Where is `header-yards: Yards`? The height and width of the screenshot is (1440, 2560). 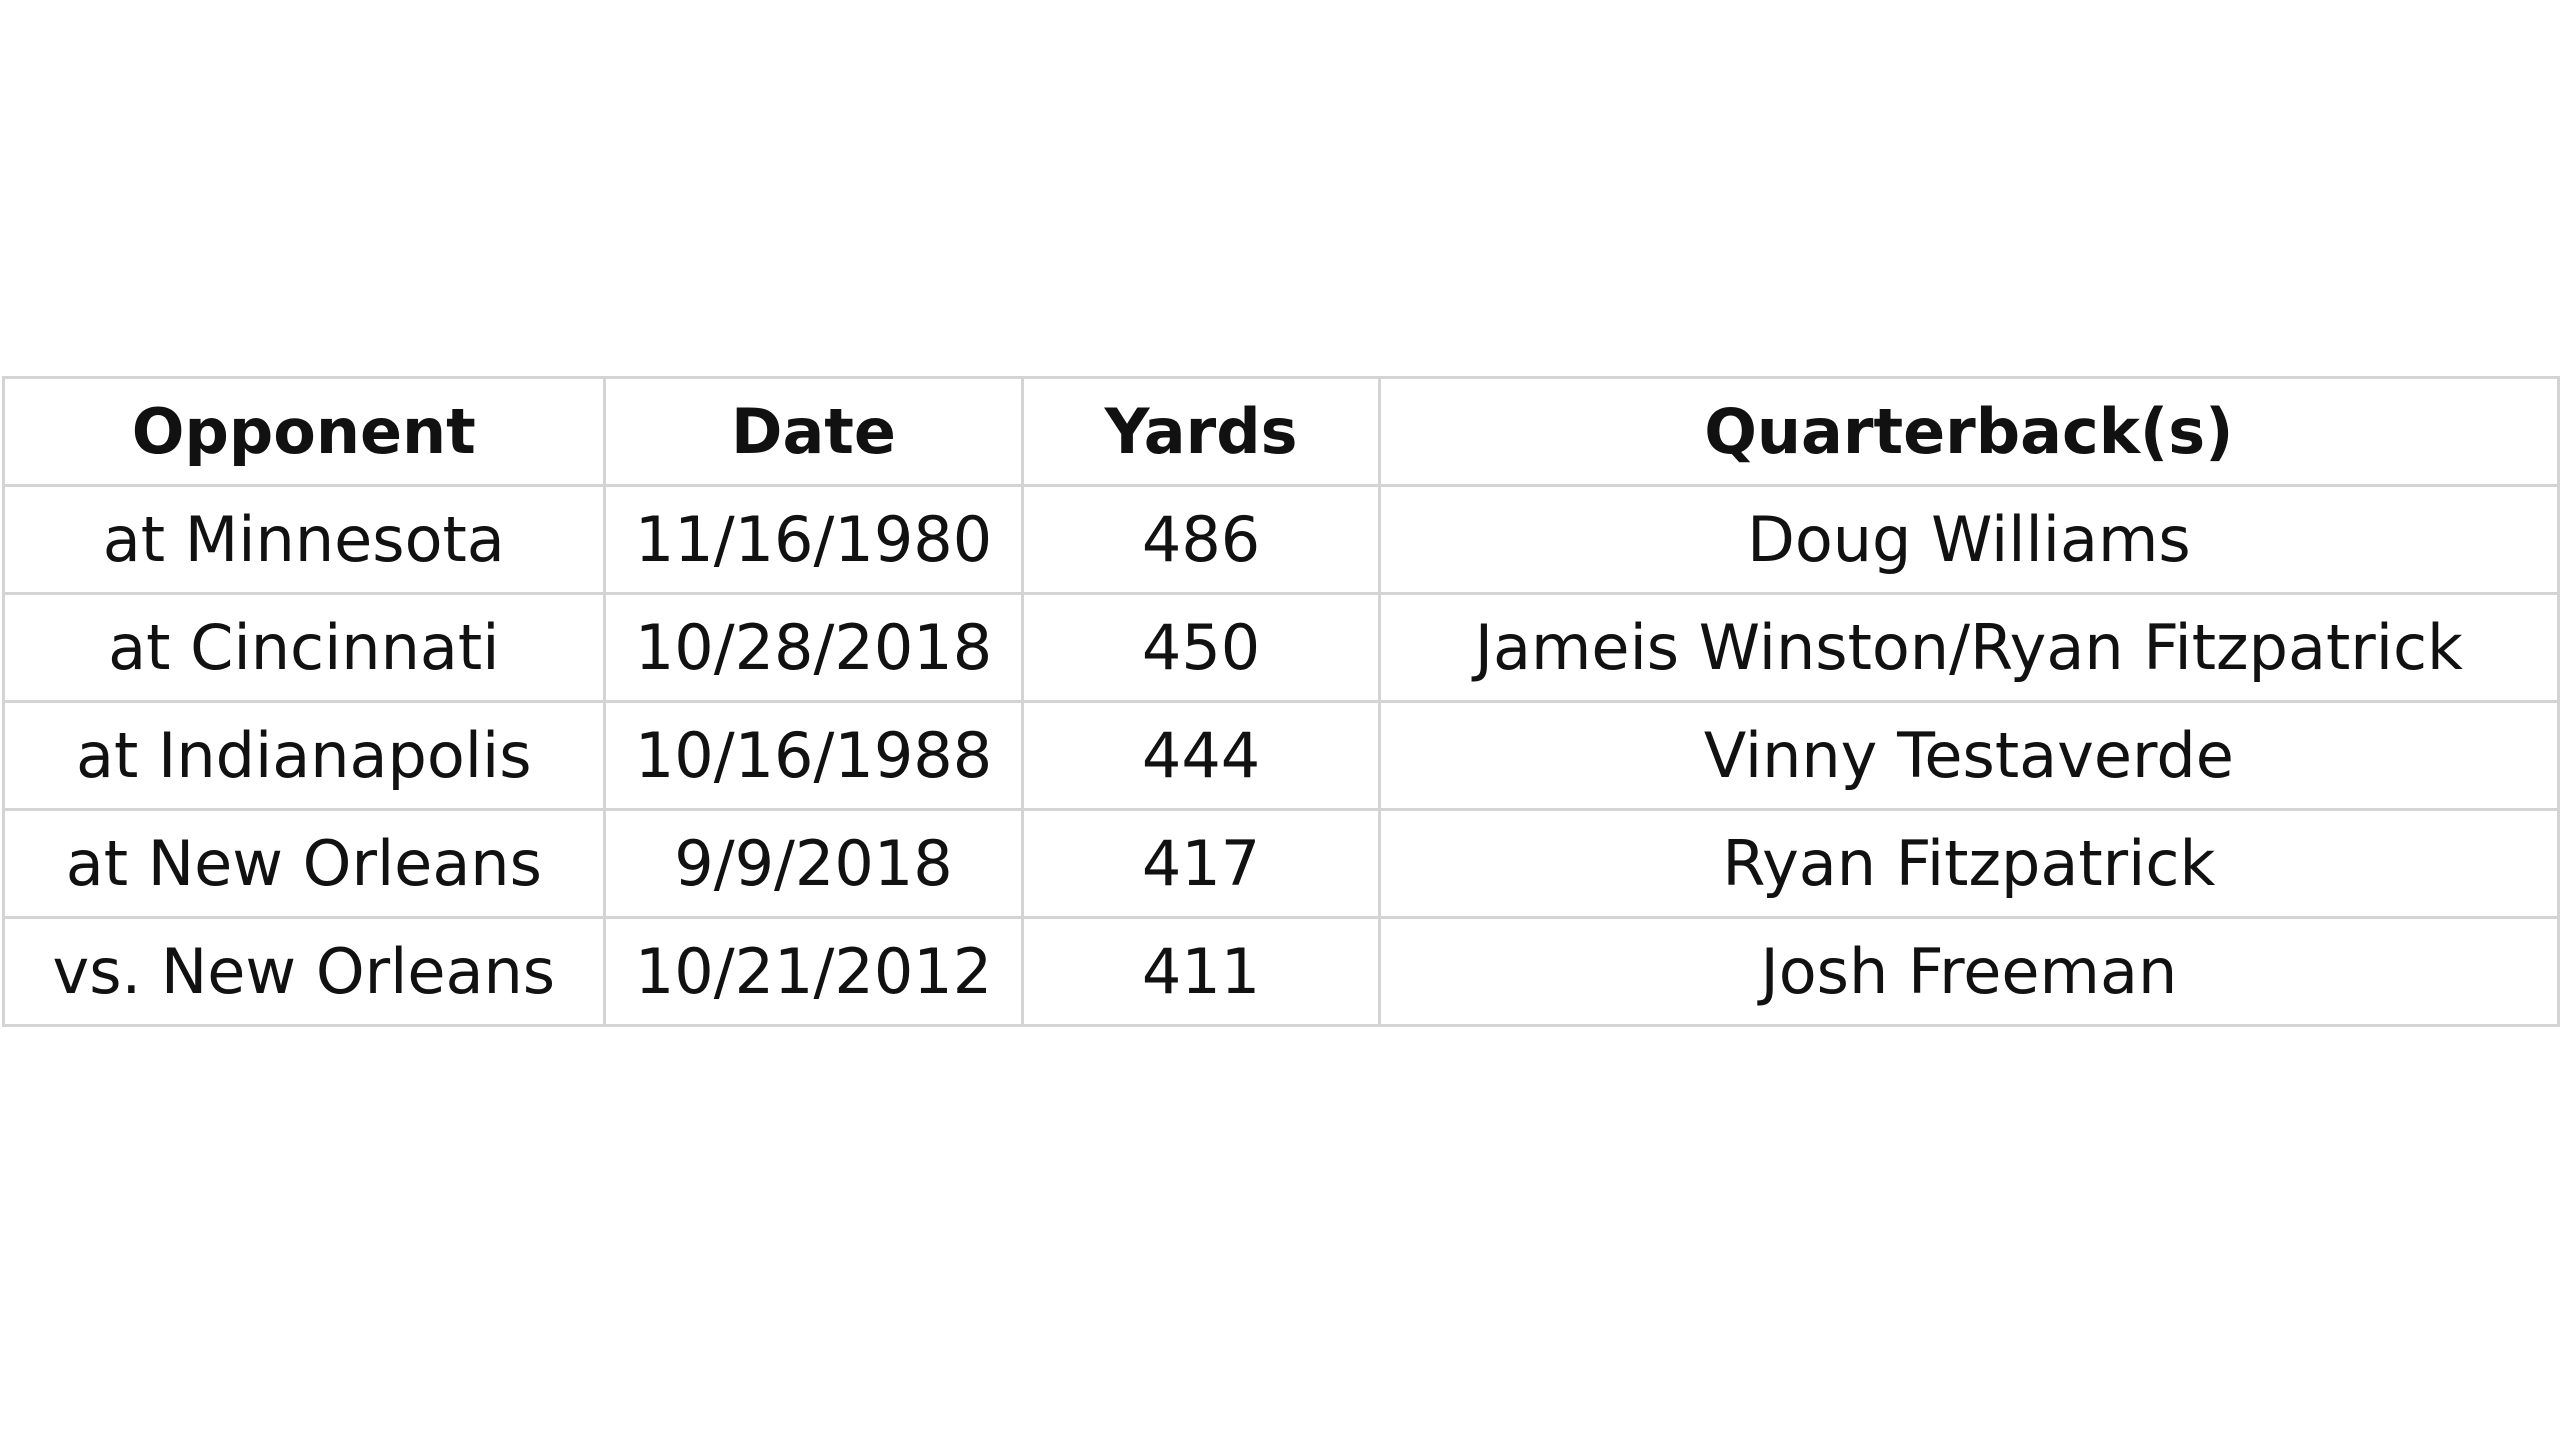 header-yards: Yards is located at coordinates (1201, 431).